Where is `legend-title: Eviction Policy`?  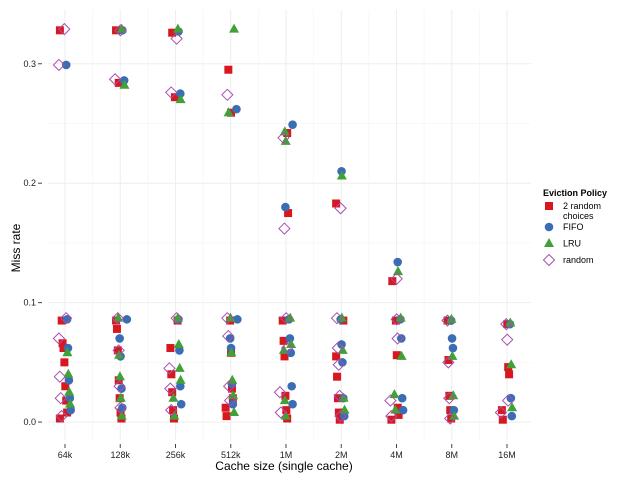 legend-title: Eviction Policy is located at coordinates (575, 193).